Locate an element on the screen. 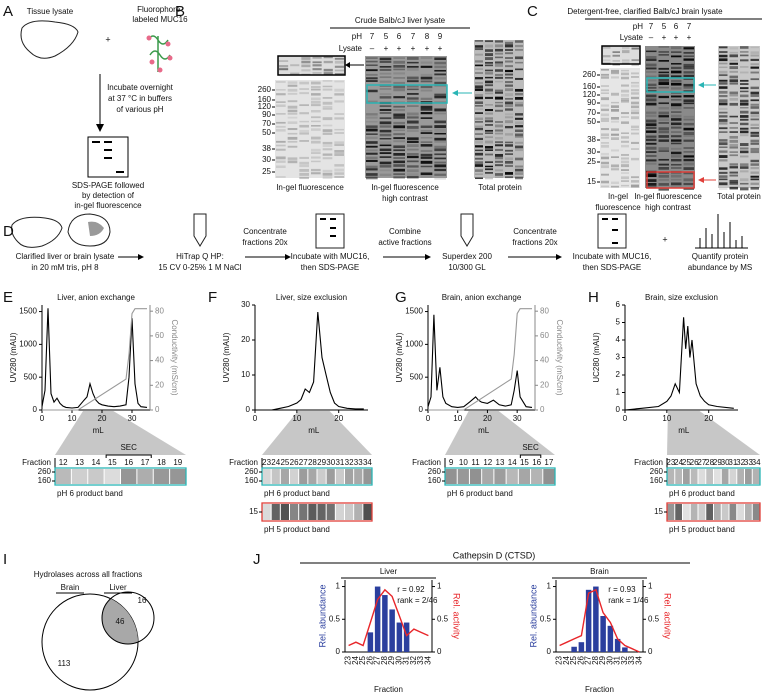 The height and width of the screenshot is (697, 766). fraction-number: 28 is located at coordinates (312, 462).